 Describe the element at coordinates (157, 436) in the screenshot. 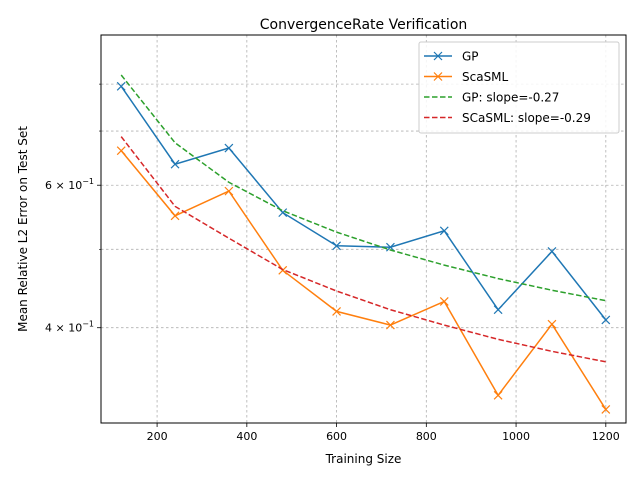

I see `x-tick-label: 200` at that location.